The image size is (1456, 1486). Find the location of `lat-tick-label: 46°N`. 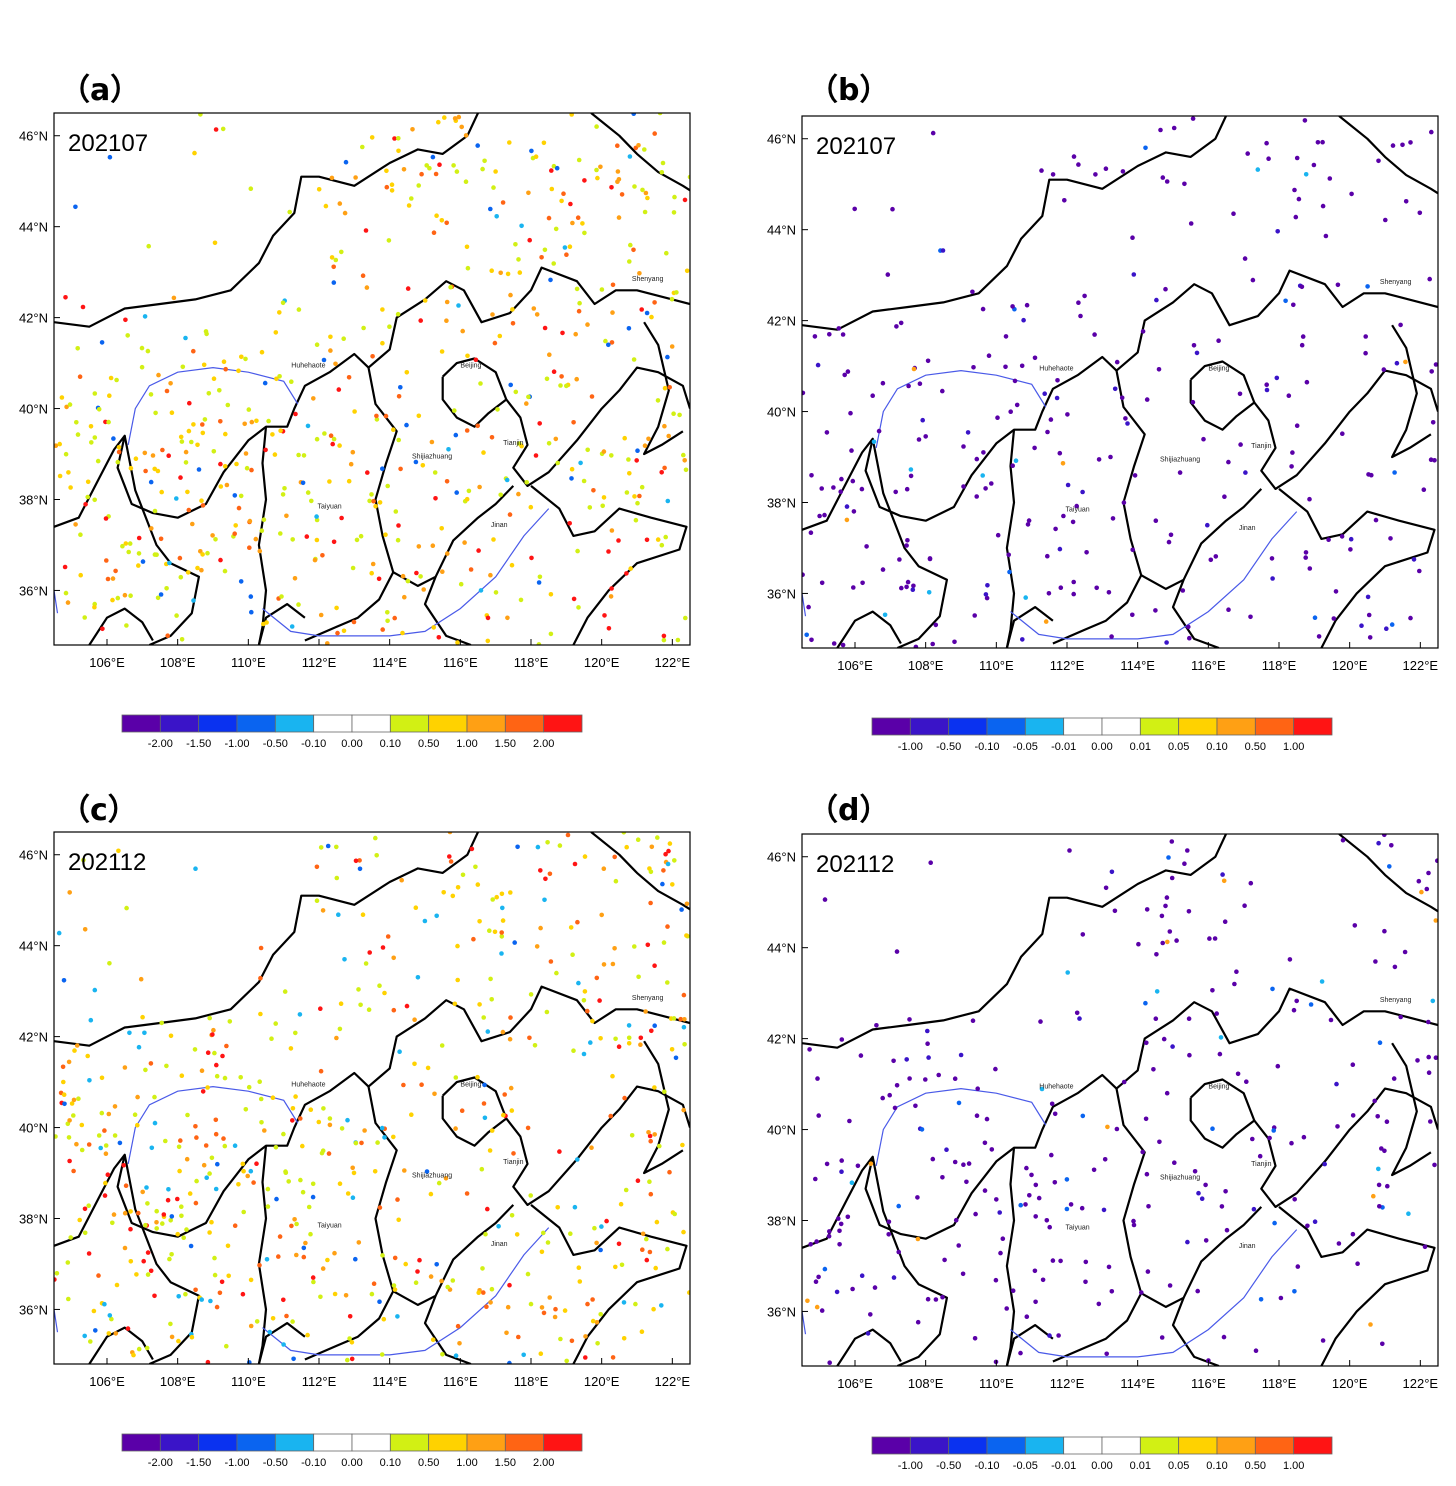

lat-tick-label: 46°N is located at coordinates (33, 855).